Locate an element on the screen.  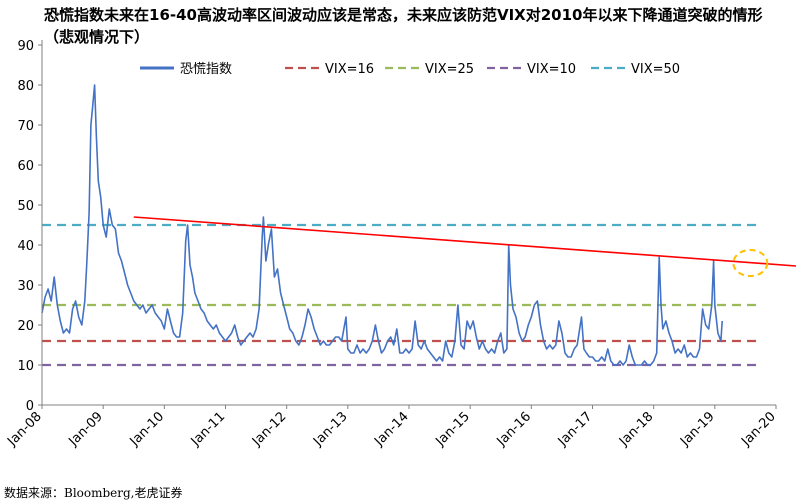
x-tick-label: Jan-17 is located at coordinates (575, 429).